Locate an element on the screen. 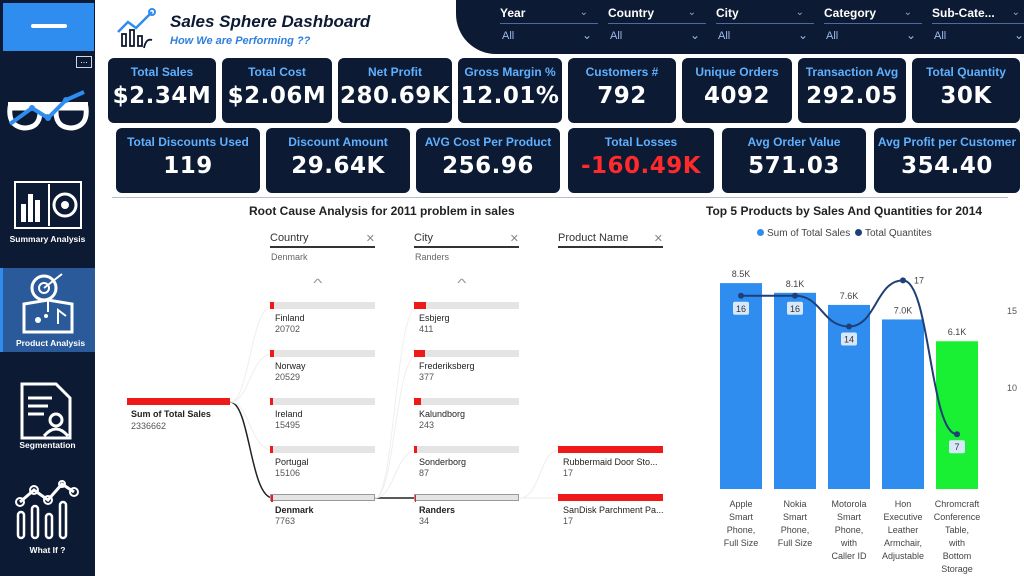 Image resolution: width=1024 pixels, height=576 pixels. kpi-total-quantity: Total Quantity 30K is located at coordinates (966, 90).